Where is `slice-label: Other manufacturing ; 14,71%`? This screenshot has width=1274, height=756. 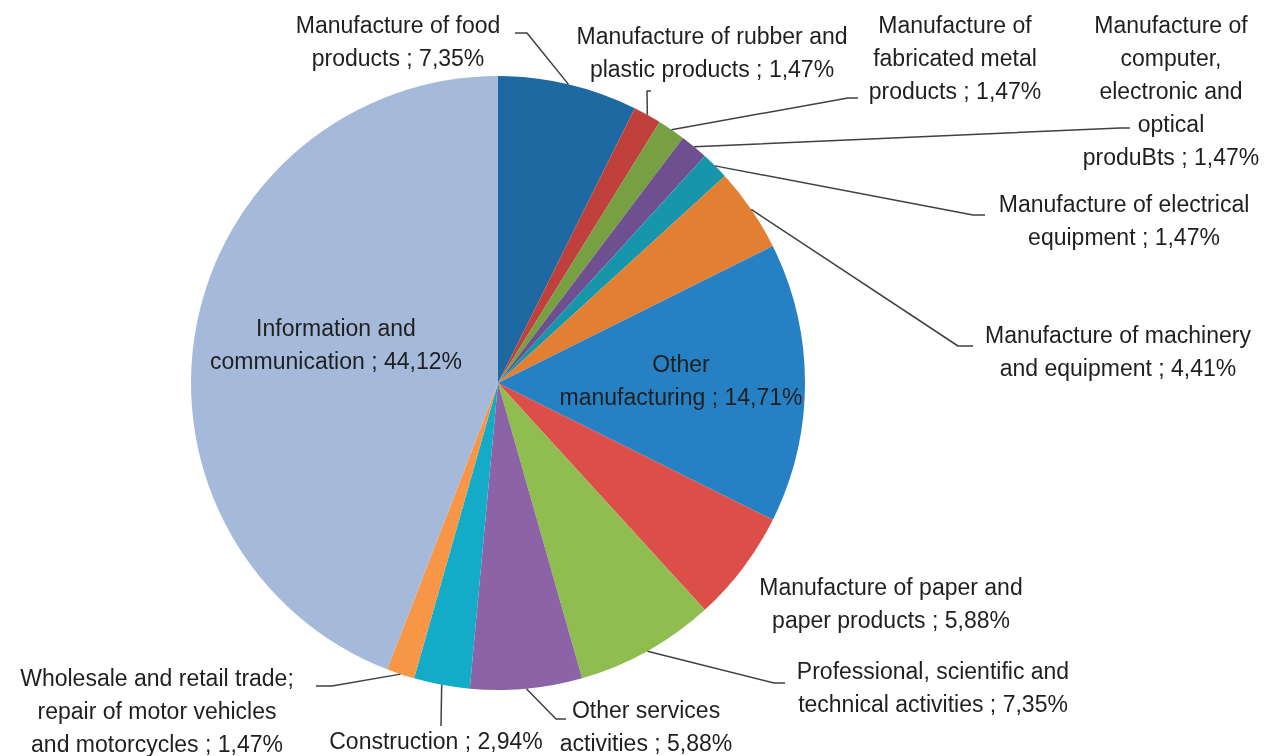 slice-label: Other manufacturing ; 14,71% is located at coordinates (681, 381).